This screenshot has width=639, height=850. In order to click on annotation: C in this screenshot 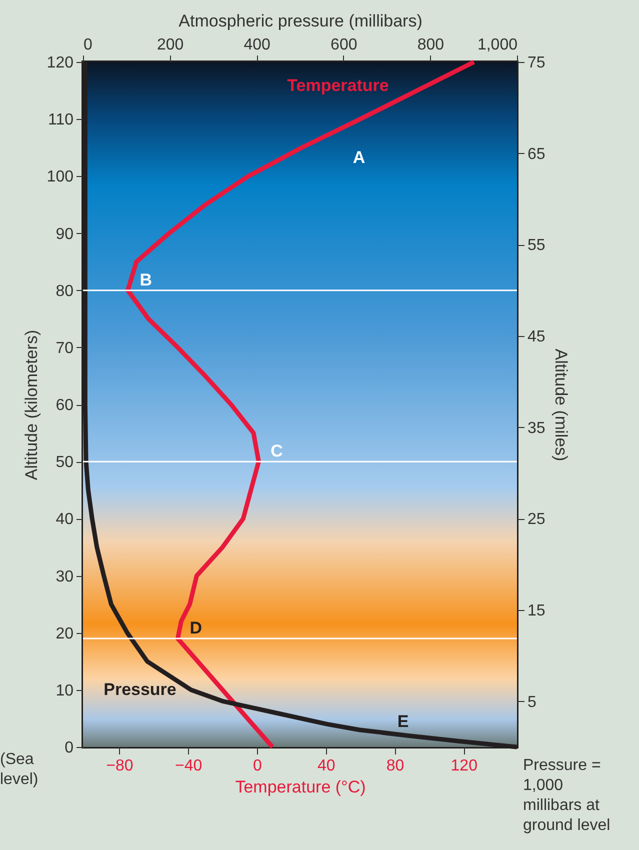, I will do `click(276, 451)`.